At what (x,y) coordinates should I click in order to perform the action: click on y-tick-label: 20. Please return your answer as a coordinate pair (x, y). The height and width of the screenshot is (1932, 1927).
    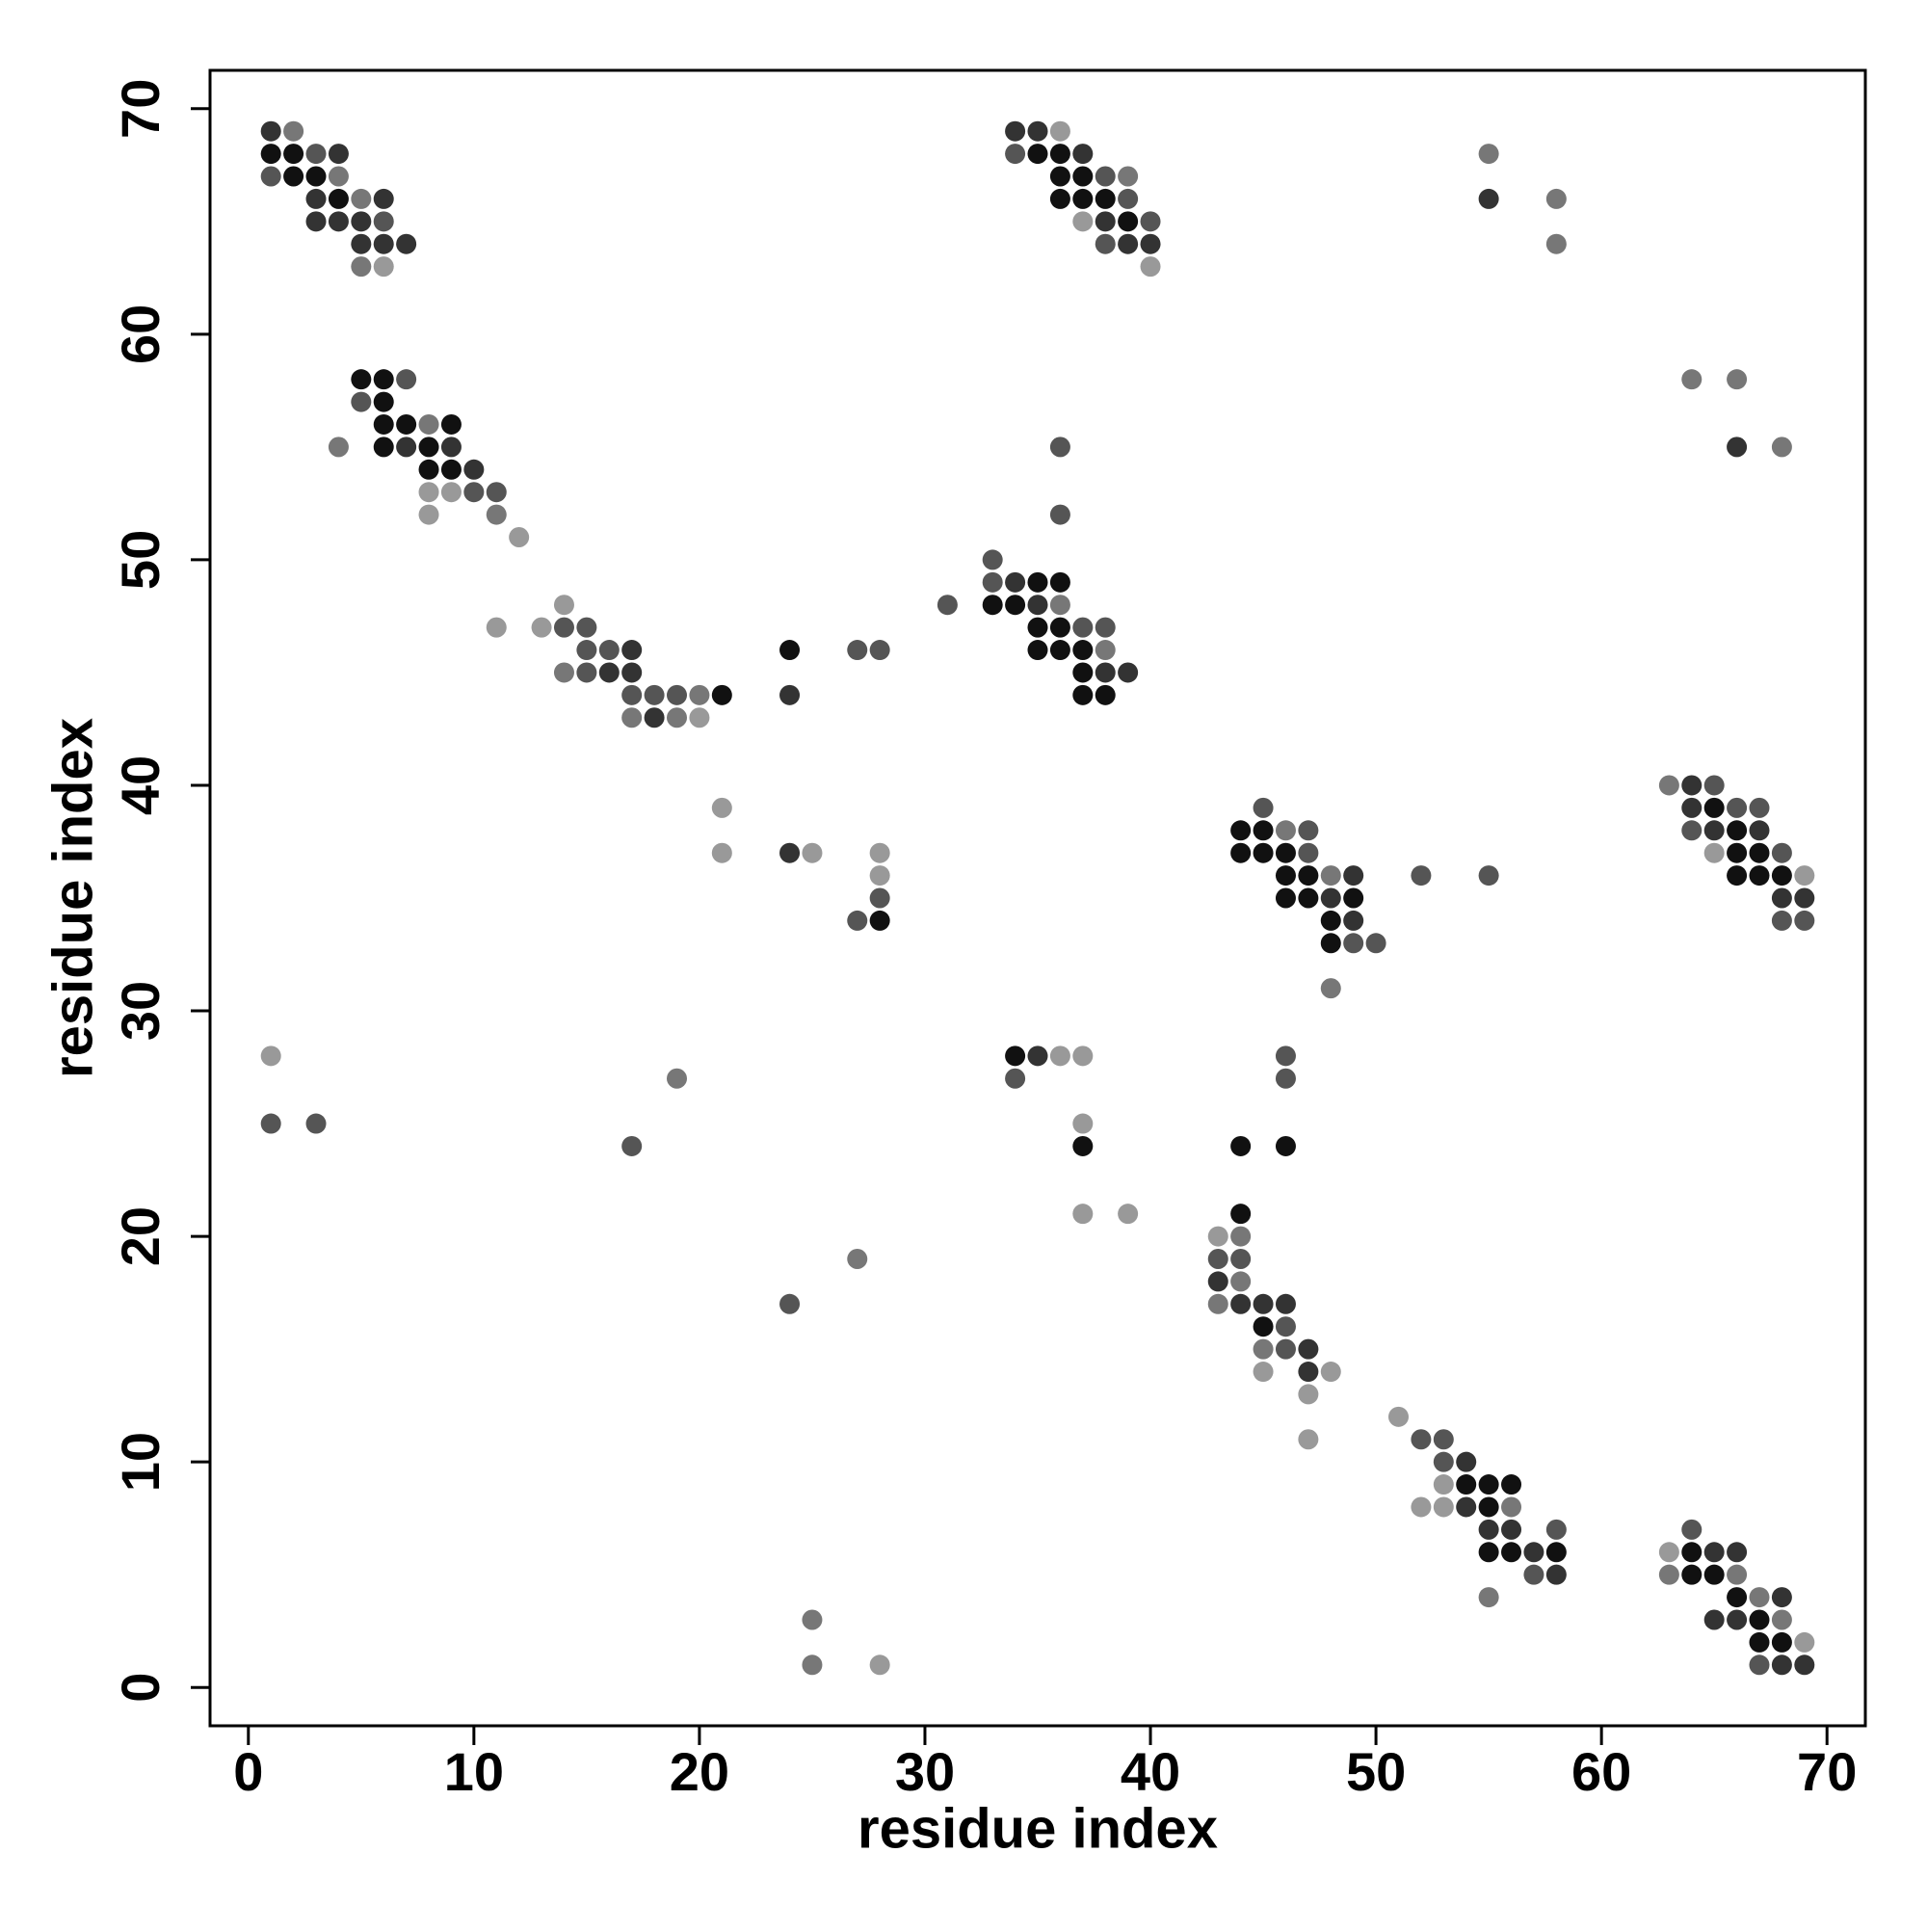
    Looking at the image, I should click on (140, 1236).